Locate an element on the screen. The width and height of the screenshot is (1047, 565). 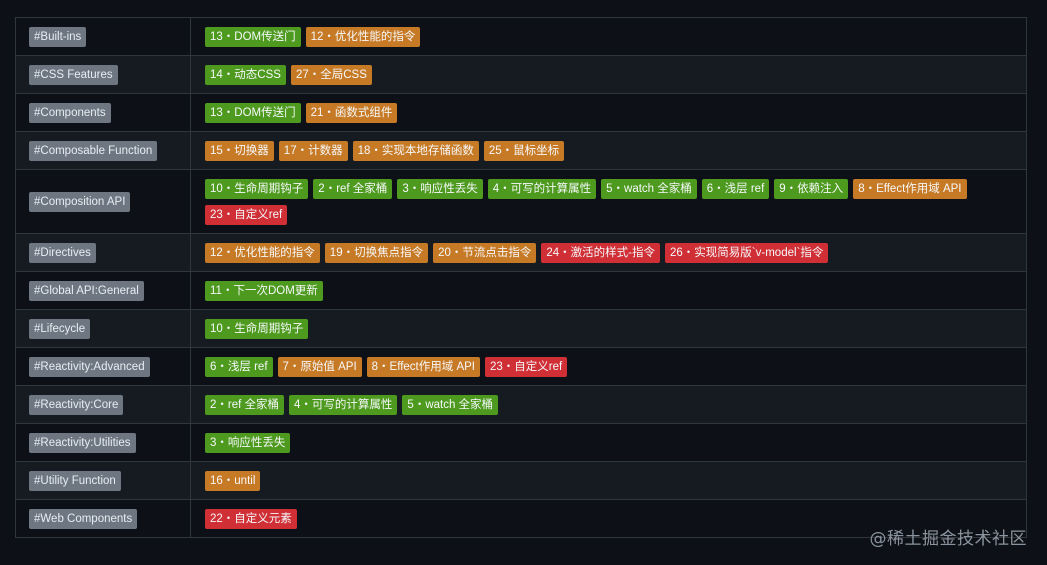
table-row: #Components 13・DOM传送门 21・函数式组件 is located at coordinates (521, 112).